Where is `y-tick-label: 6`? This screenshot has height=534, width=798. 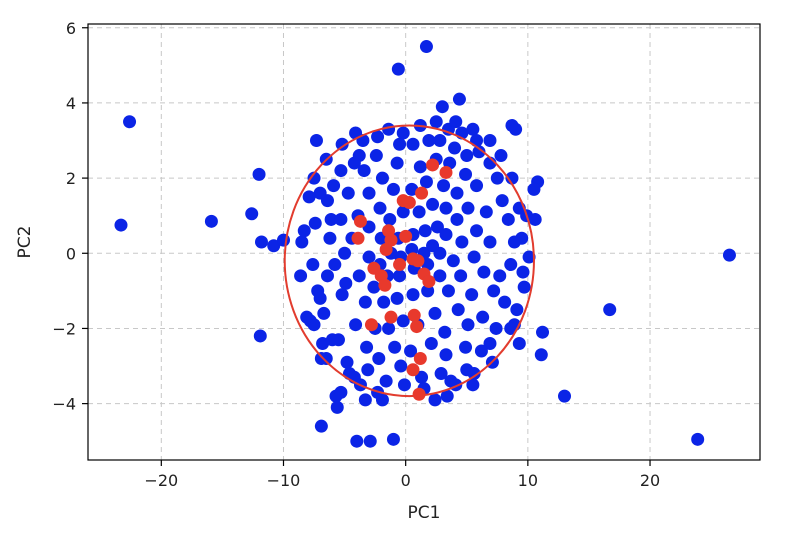 y-tick-label: 6 is located at coordinates (71, 28).